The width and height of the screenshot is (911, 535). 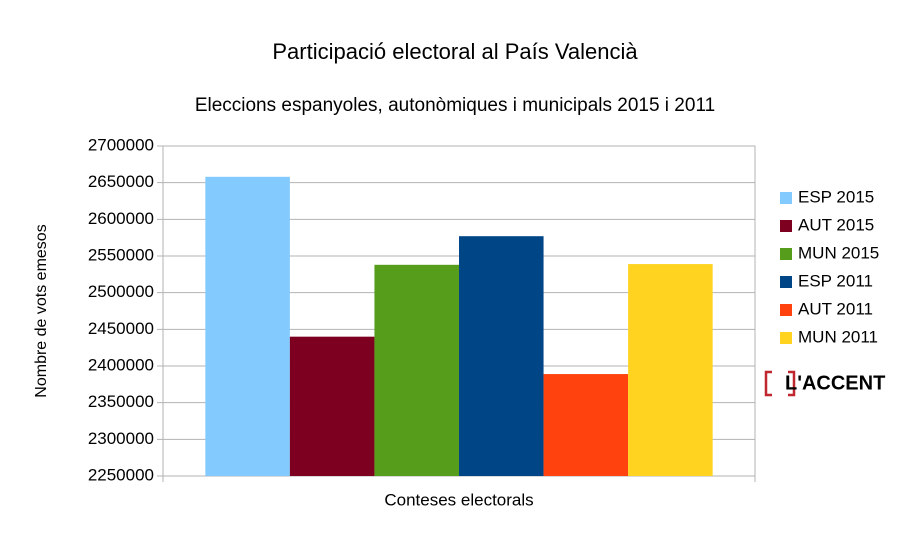 I want to click on y-tick-label: 2300000, so click(x=121, y=438).